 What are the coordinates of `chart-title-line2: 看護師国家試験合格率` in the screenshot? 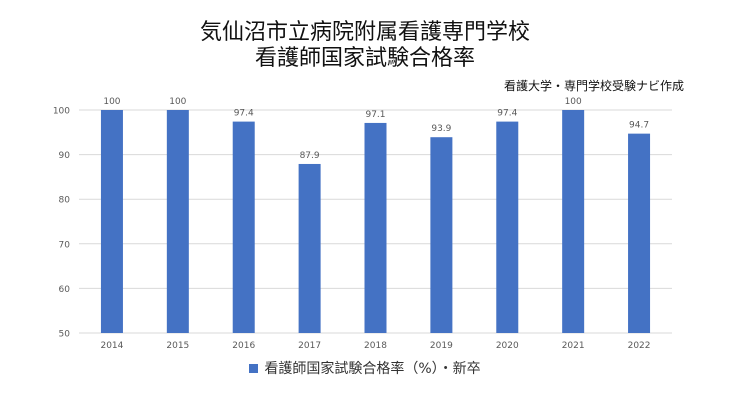 It's located at (364, 58).